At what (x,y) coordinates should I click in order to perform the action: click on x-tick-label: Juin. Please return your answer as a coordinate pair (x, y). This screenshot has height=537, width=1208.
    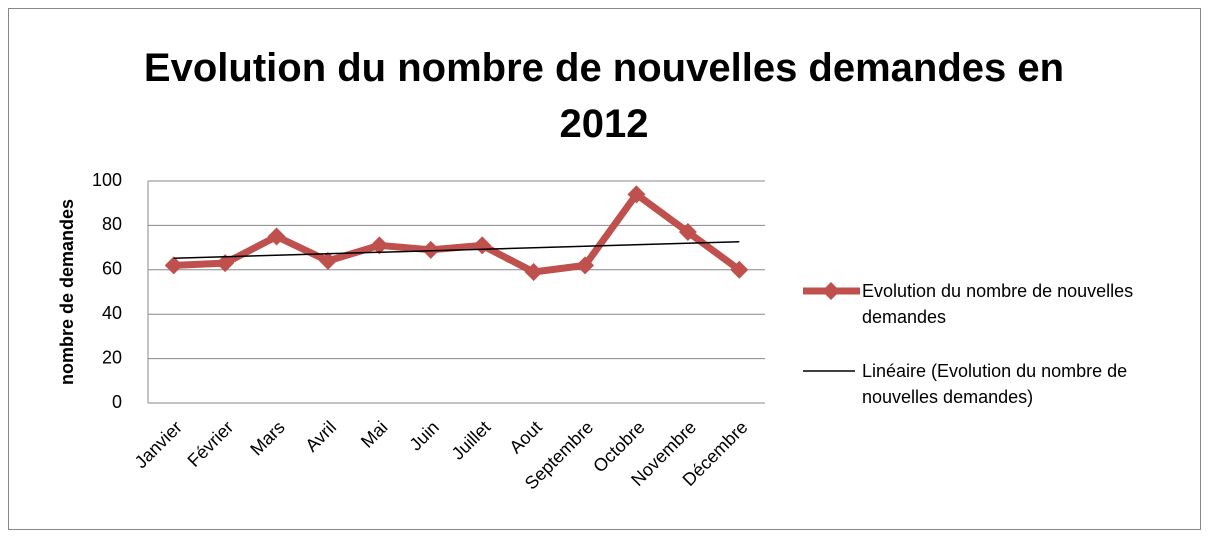
    Looking at the image, I should click on (423, 435).